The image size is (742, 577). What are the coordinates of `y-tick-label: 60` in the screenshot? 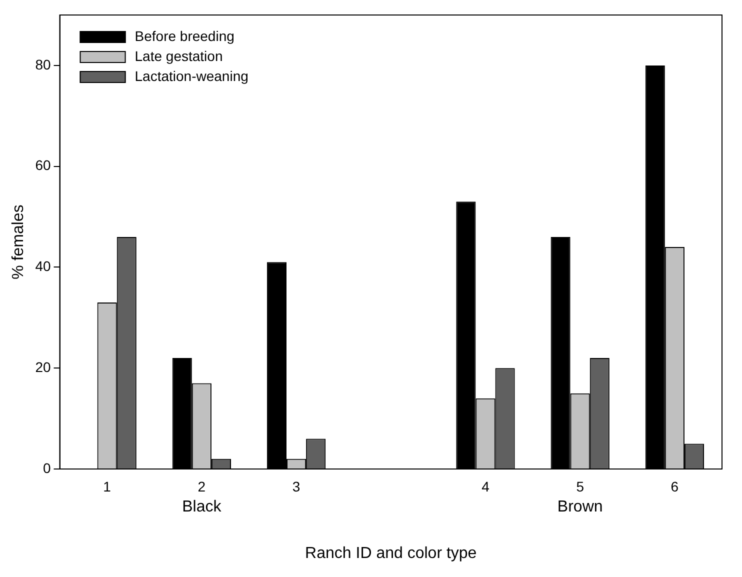 It's located at (43, 165).